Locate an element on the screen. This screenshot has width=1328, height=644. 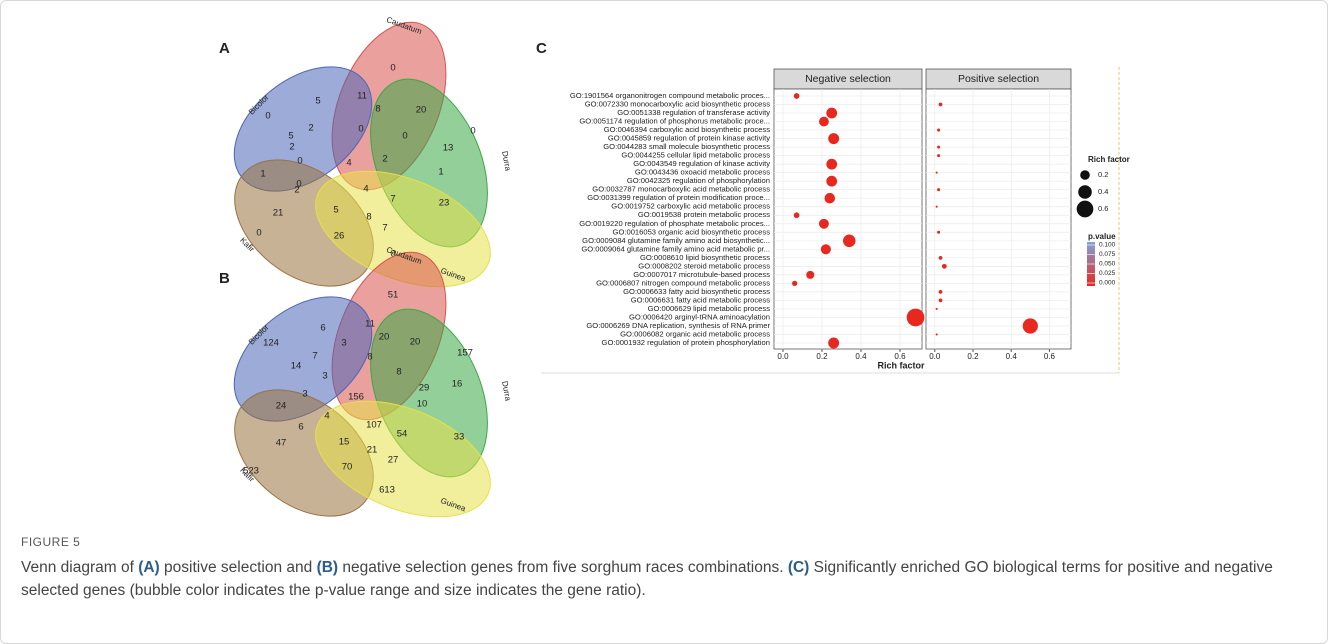
legend-title: Rich factor is located at coordinates (1109, 159).